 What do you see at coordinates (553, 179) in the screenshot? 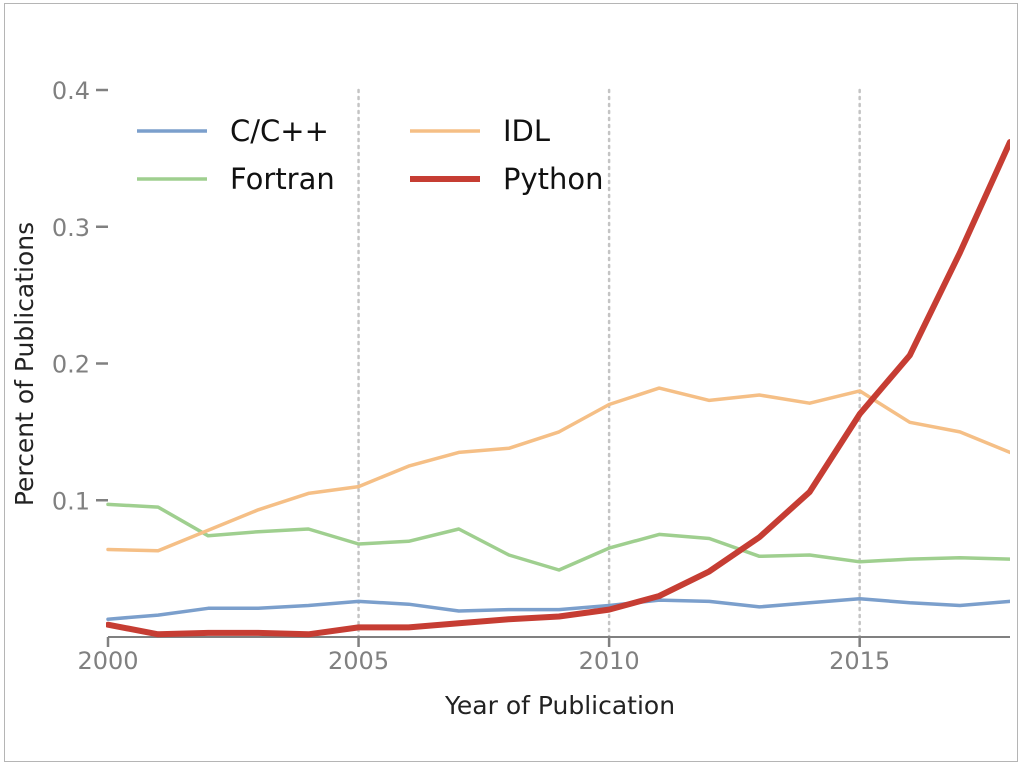
I see `legend-label-python: Python` at bounding box center [553, 179].